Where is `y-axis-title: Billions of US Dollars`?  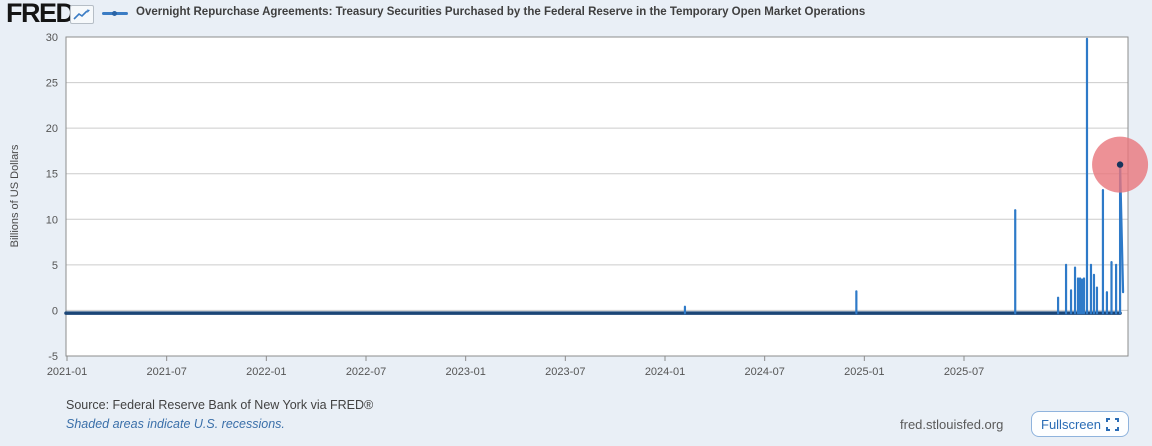 y-axis-title: Billions of US Dollars is located at coordinates (15, 196).